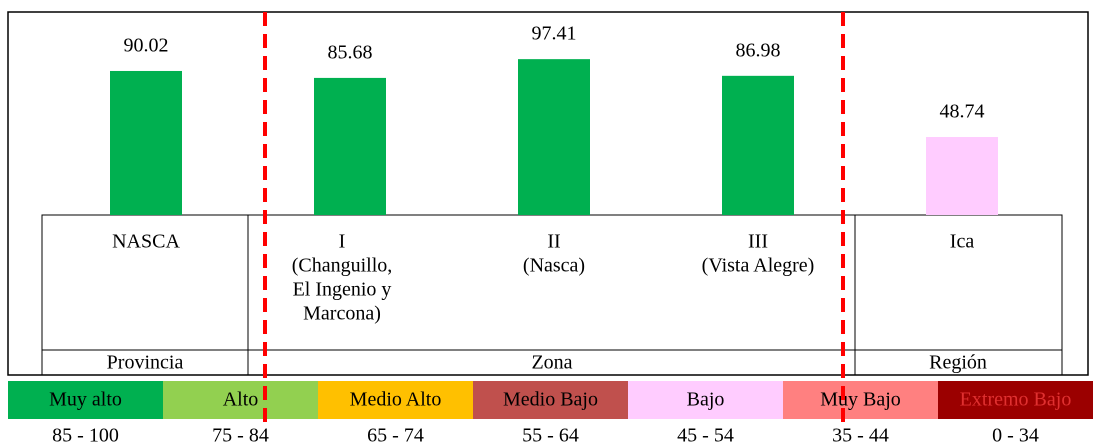 This screenshot has width=1094, height=447. Describe the element at coordinates (551, 363) in the screenshot. I see `group-label: Zona` at that location.